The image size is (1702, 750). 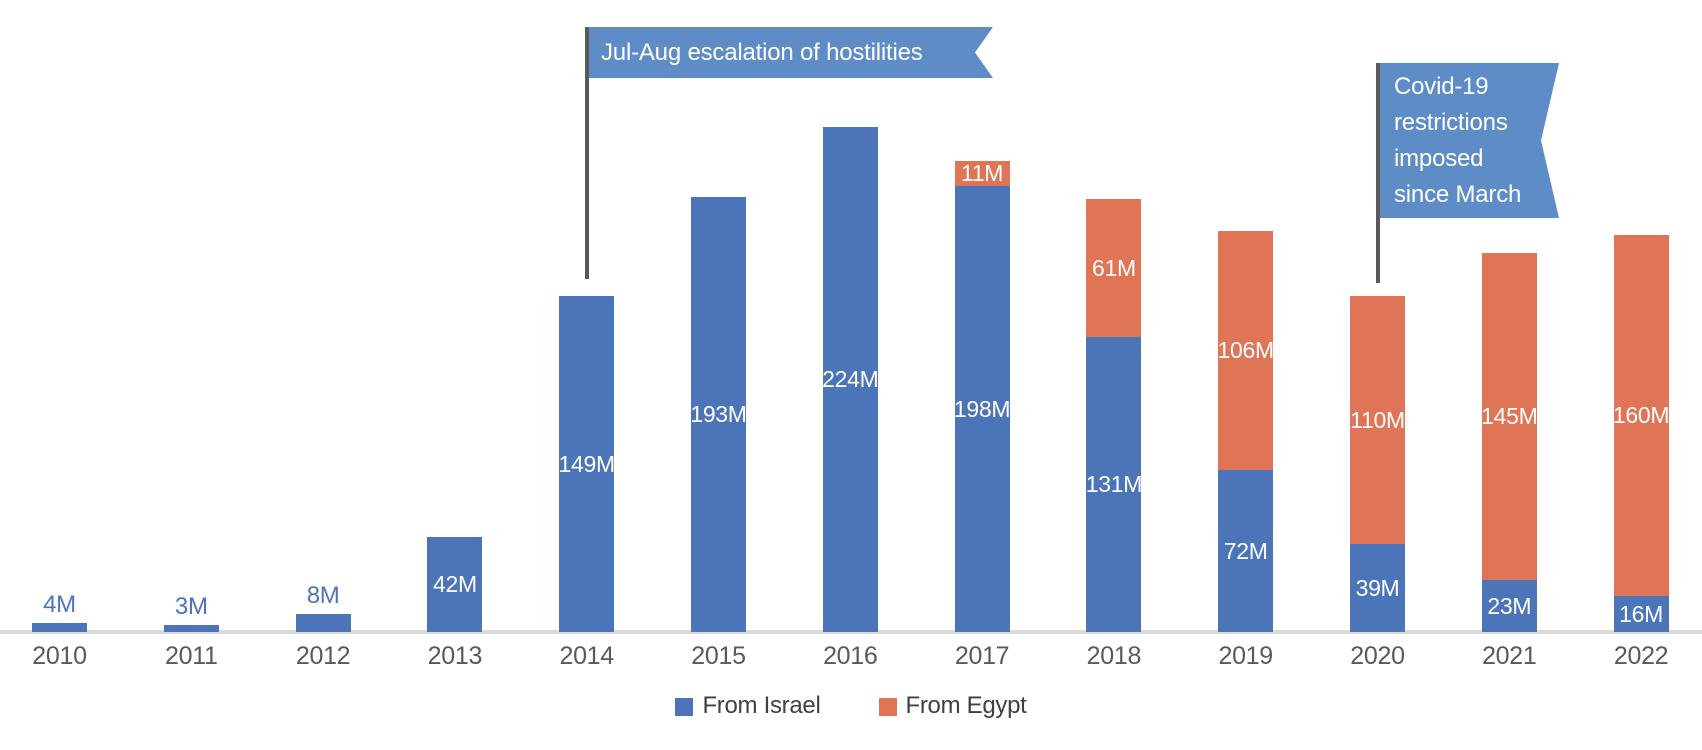 I want to click on legend-swatch-from-israel, so click(x=684, y=707).